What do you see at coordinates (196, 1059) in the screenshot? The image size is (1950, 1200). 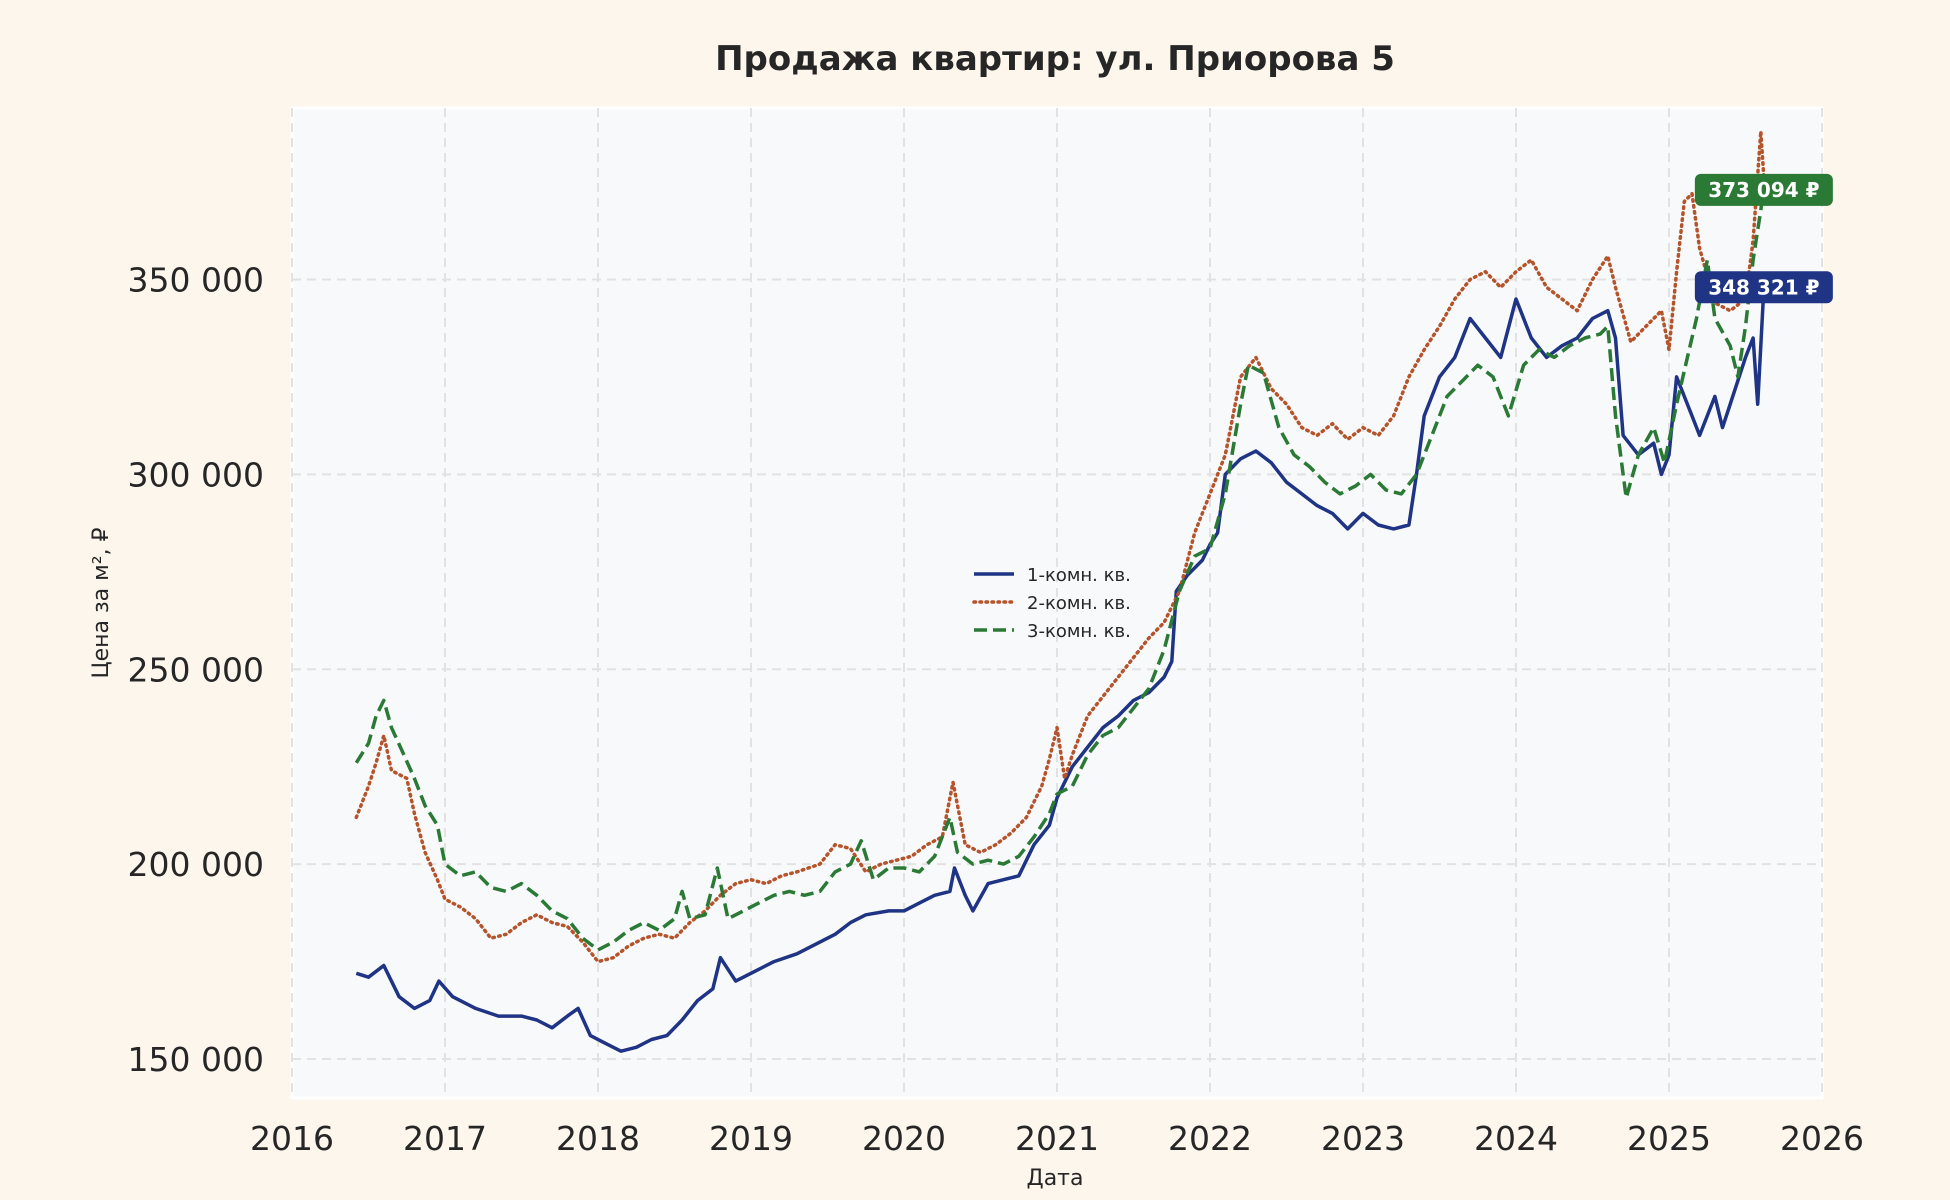 I see `y-tick-label: 150 000` at bounding box center [196, 1059].